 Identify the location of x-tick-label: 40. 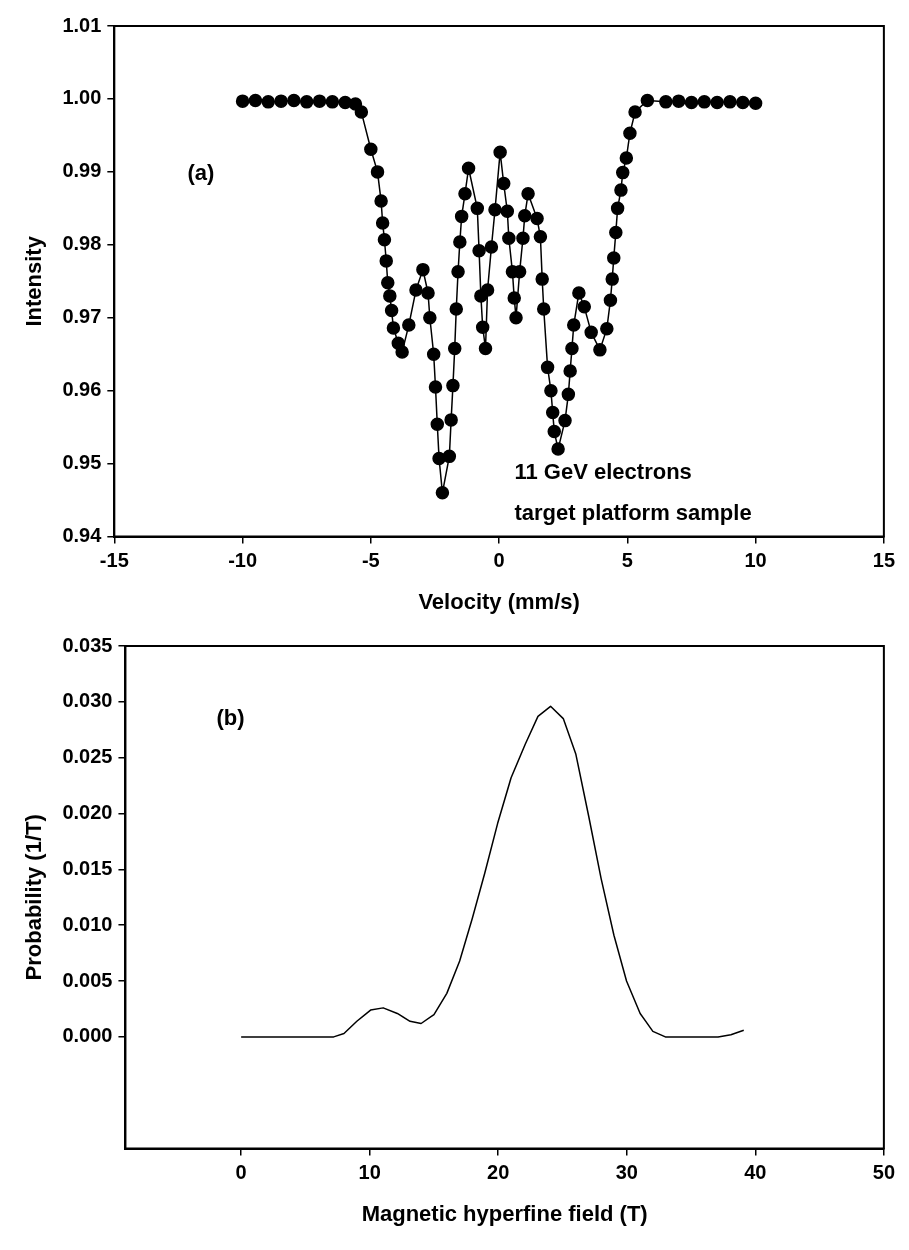
(755, 1172).